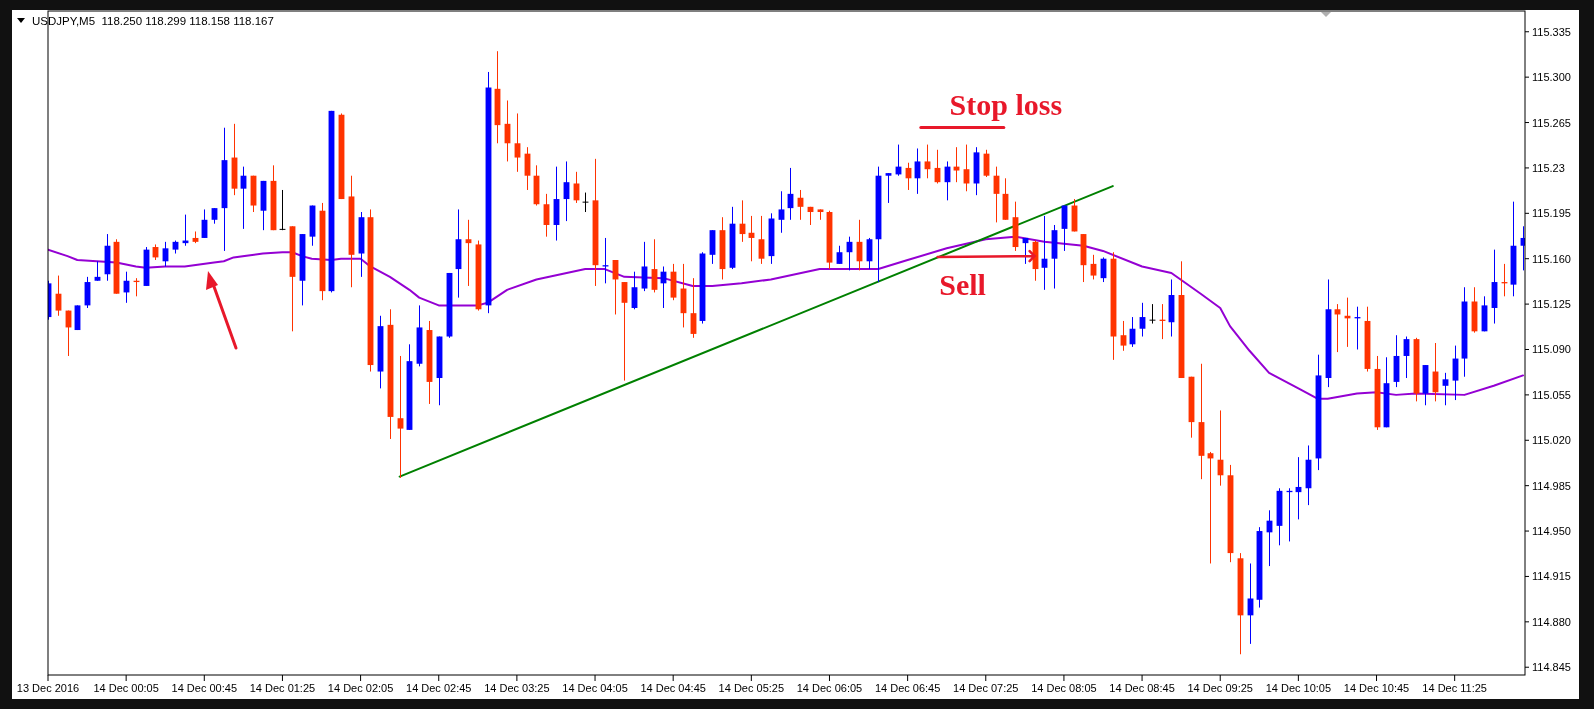 Image resolution: width=1594 pixels, height=709 pixels. I want to click on x-tick-label: 14 Dec 00:45, so click(204, 688).